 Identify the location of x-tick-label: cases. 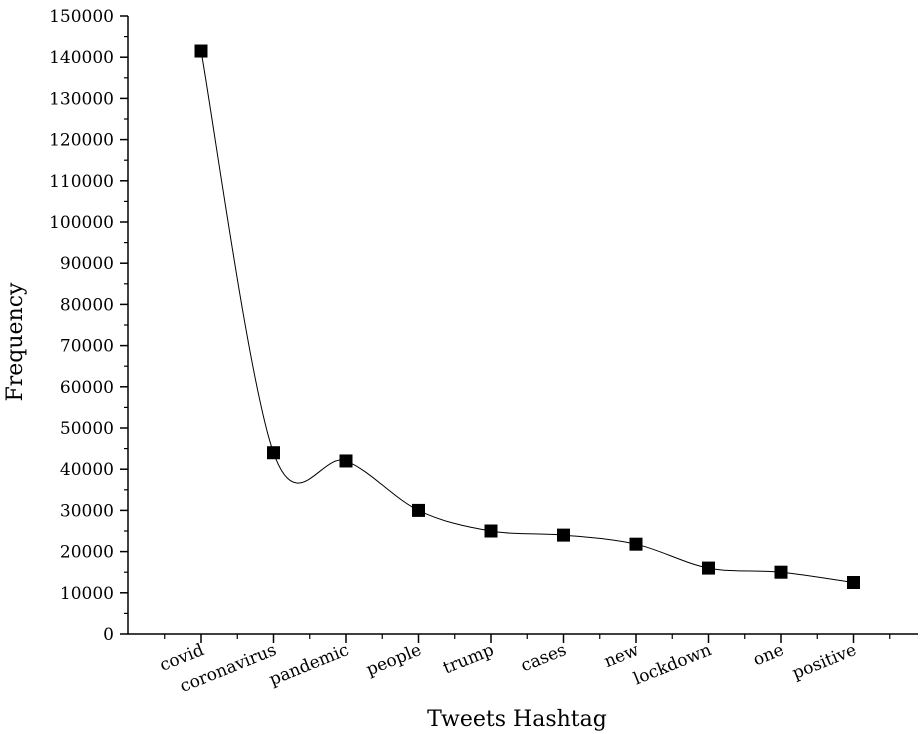
(543, 658).